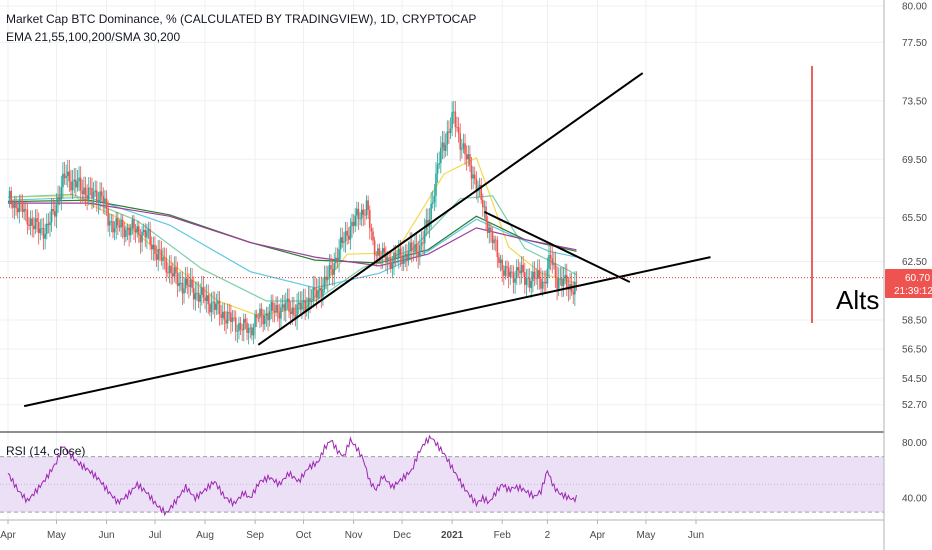 This screenshot has width=932, height=550. I want to click on price-tick-label: 69.50, so click(914, 160).